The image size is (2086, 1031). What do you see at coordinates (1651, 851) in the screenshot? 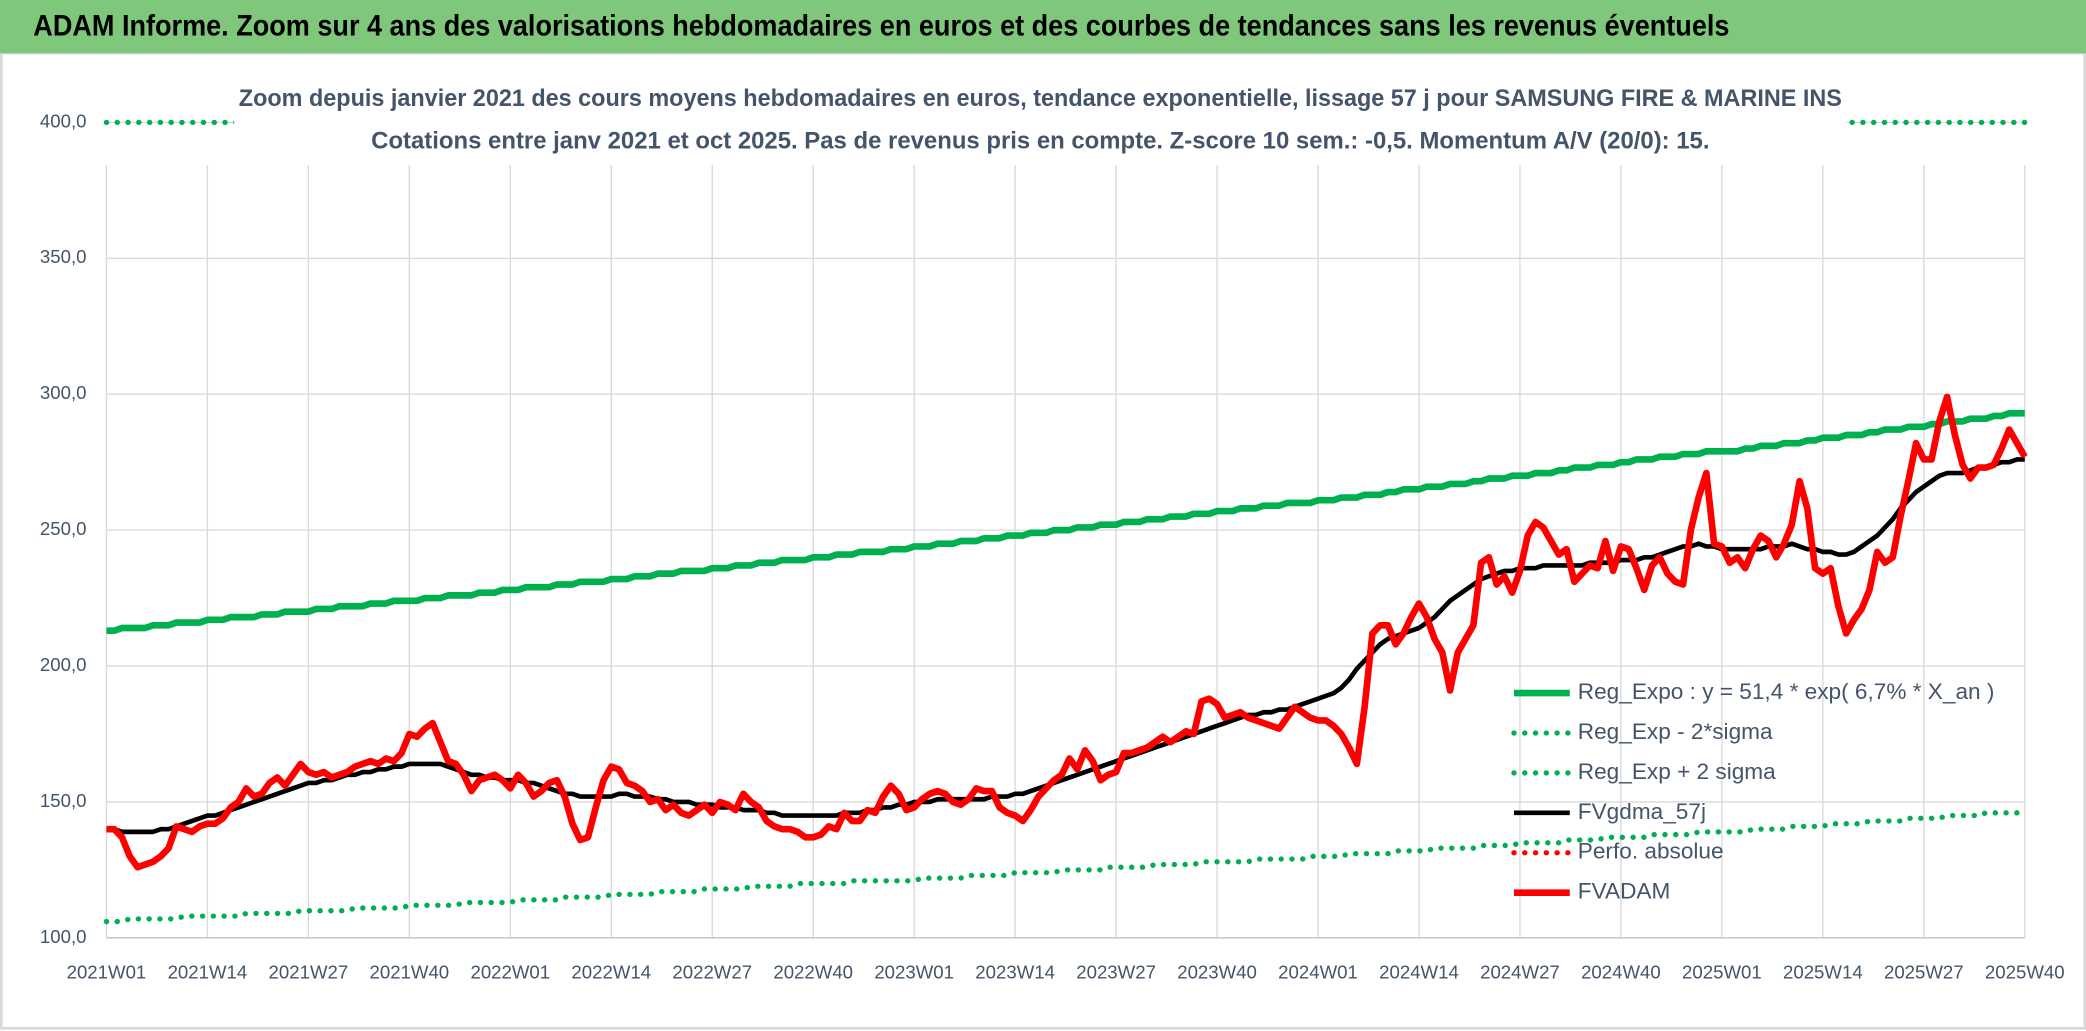
I see `legend-label: Perfo. absolue` at bounding box center [1651, 851].